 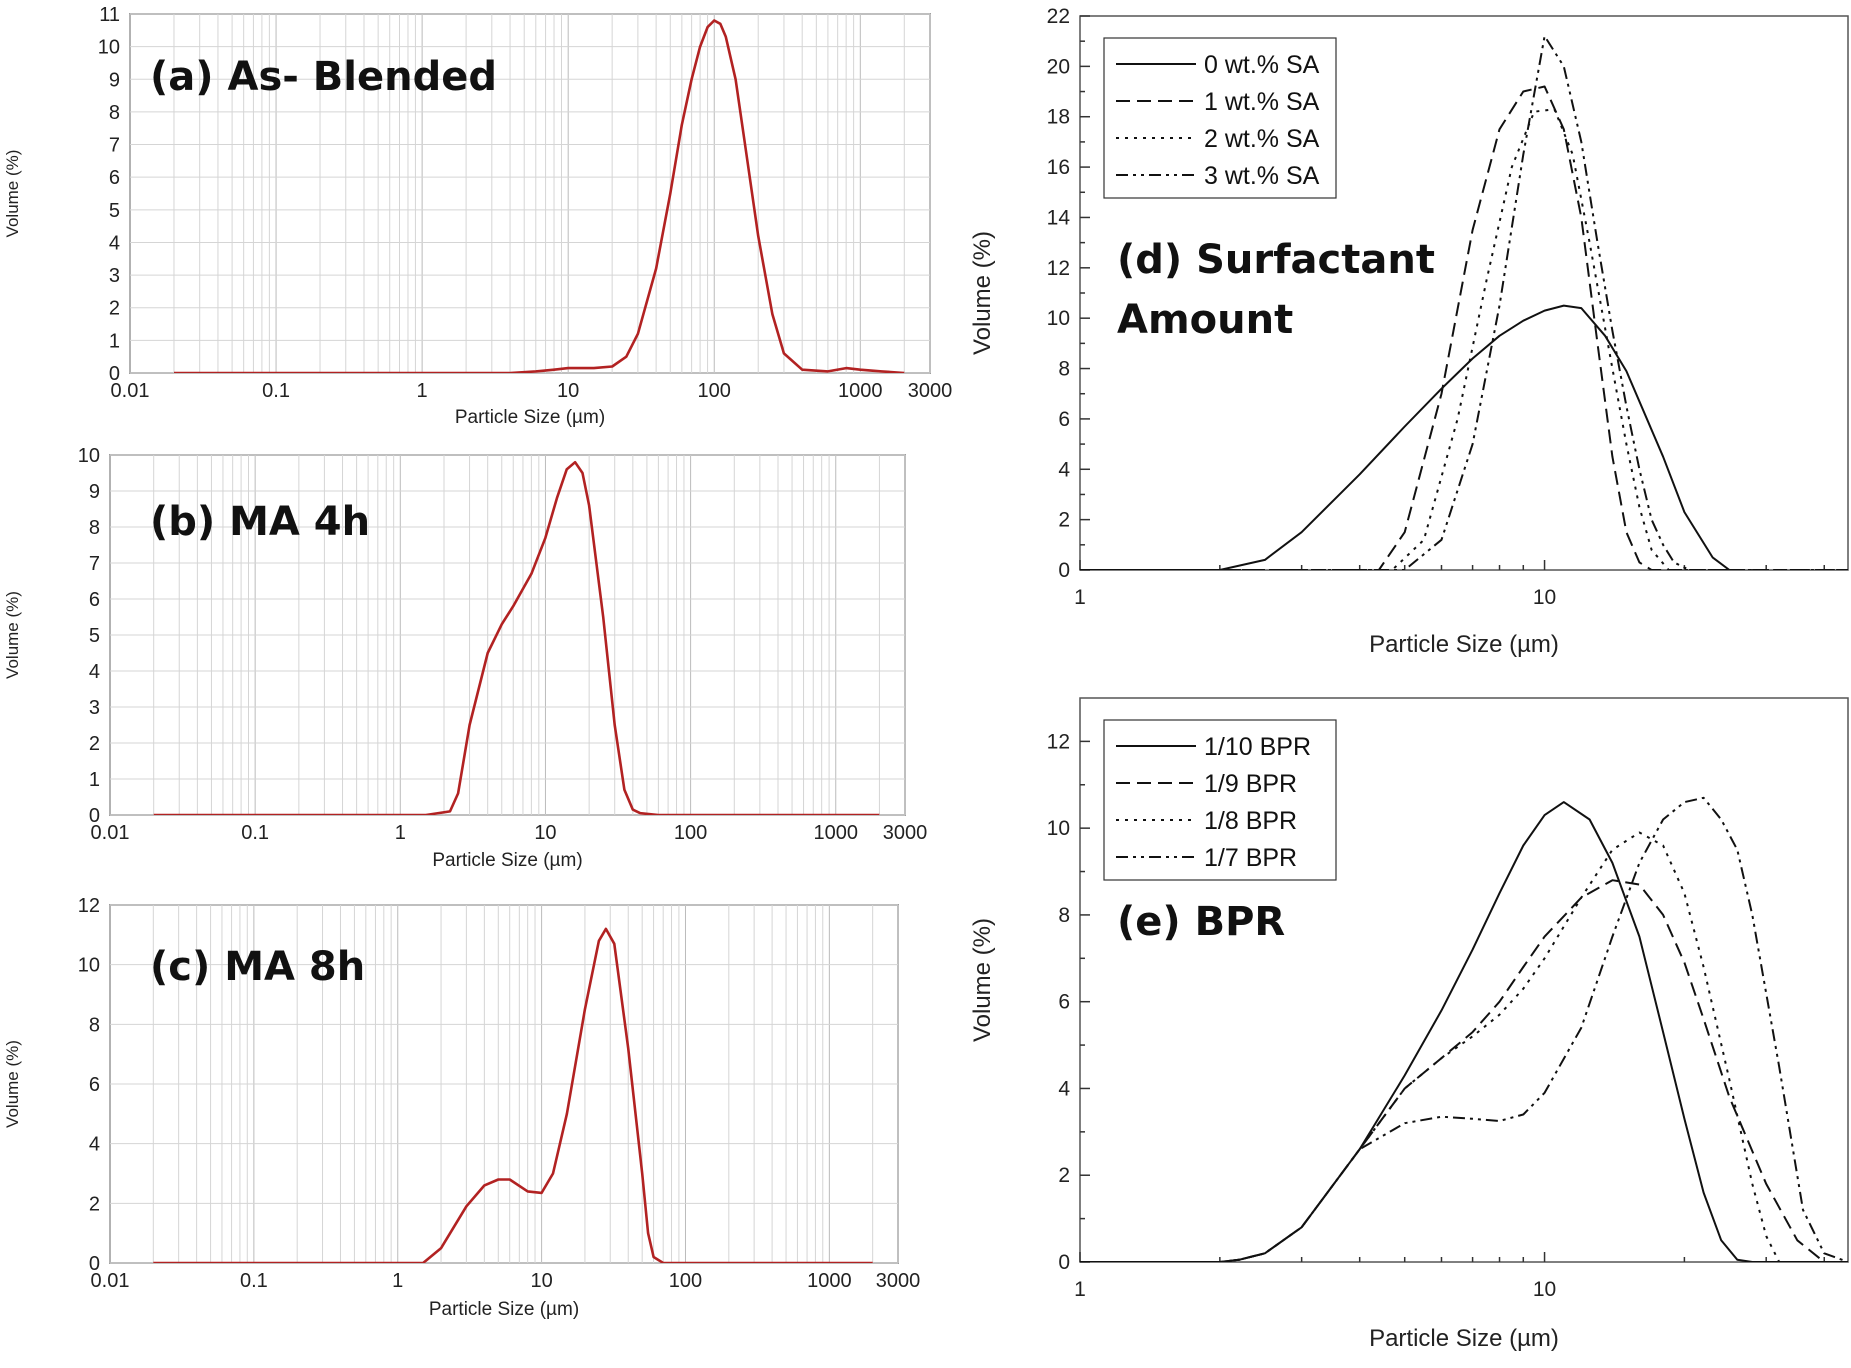 I want to click on legend-label: 1/7 BPR, so click(x=1250, y=858).